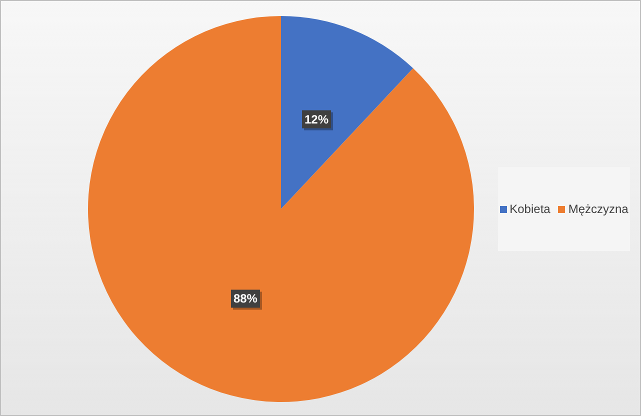  I want to click on data-label: 88%, so click(245, 299).